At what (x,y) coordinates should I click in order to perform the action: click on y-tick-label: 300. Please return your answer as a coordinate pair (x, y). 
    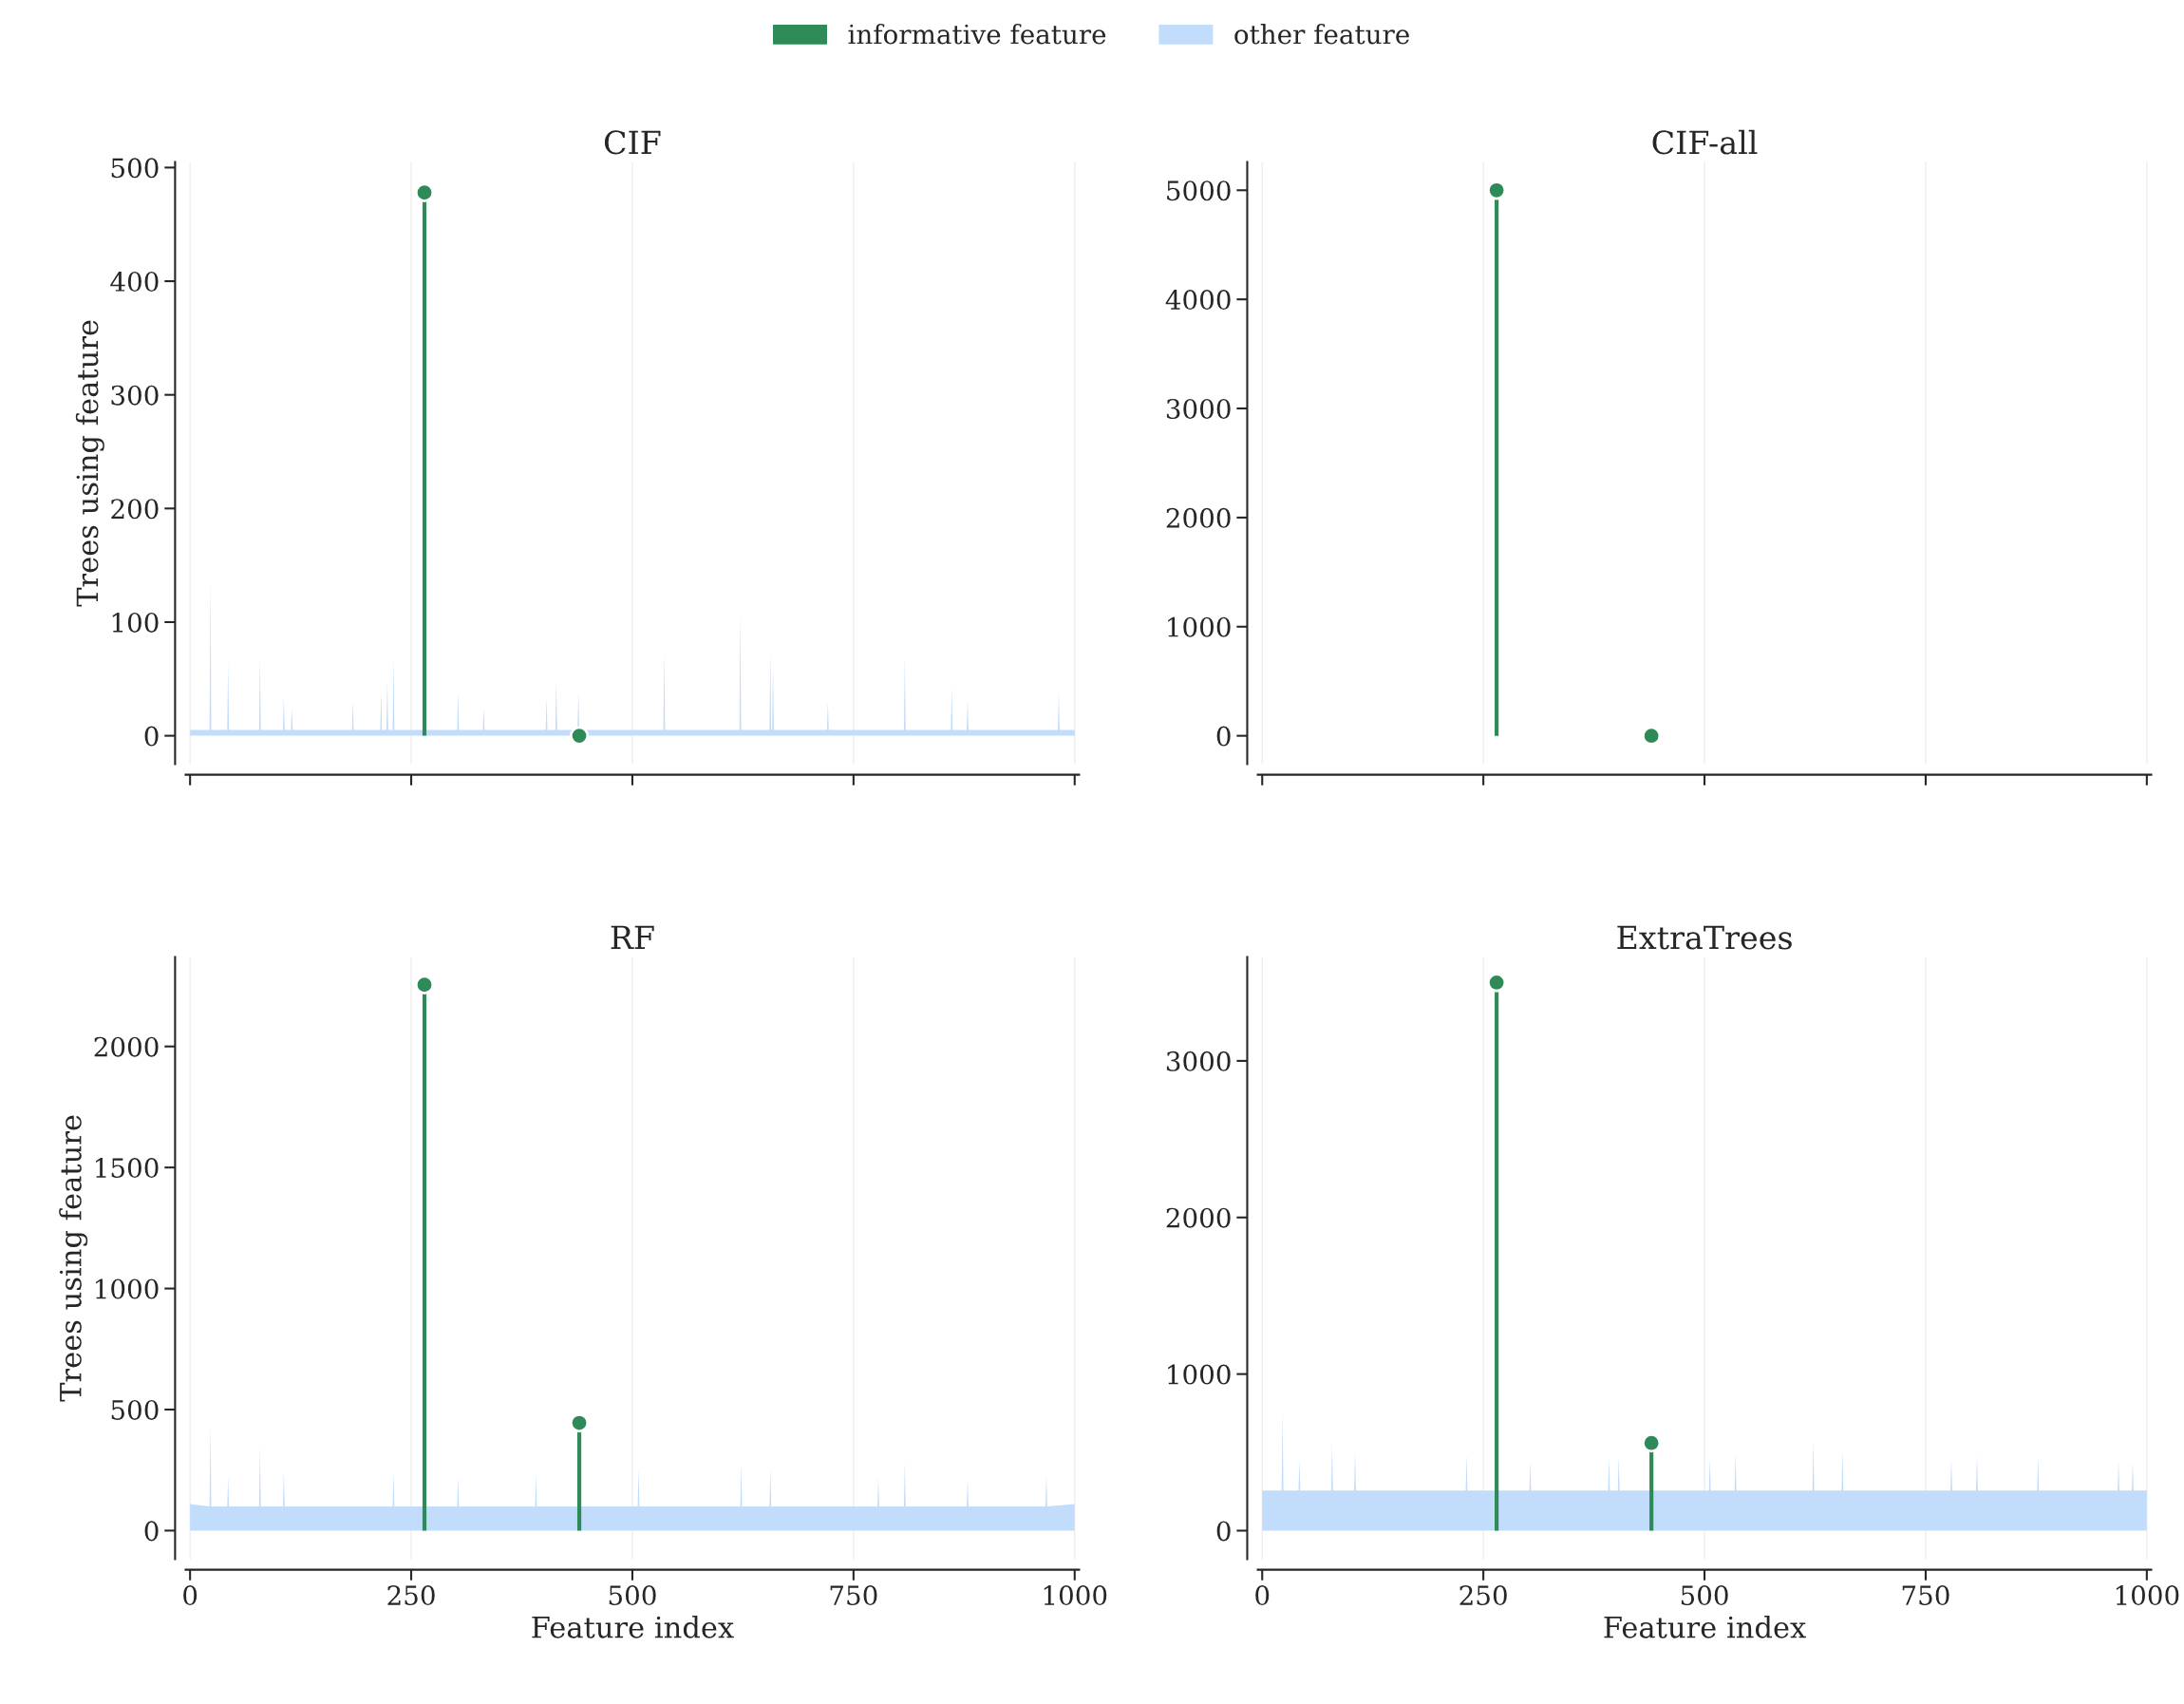
    Looking at the image, I should click on (135, 395).